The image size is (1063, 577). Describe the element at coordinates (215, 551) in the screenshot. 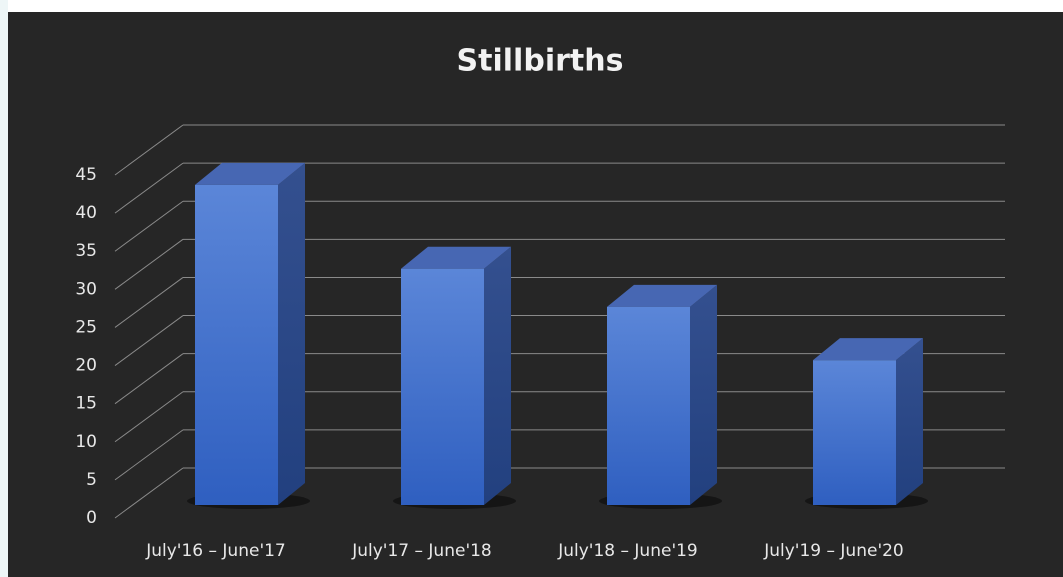

I see `x-tick-label: July'16 – June'17` at that location.